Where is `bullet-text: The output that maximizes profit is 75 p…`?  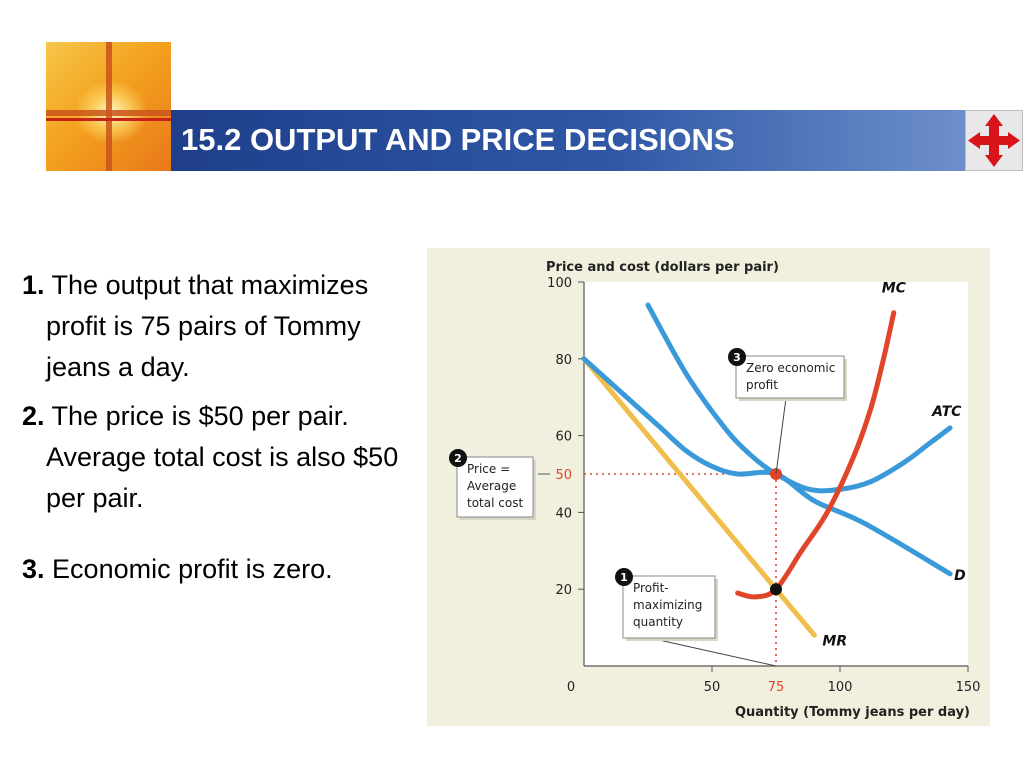 bullet-text: The output that maximizes profit is 75 p… is located at coordinates (207, 326).